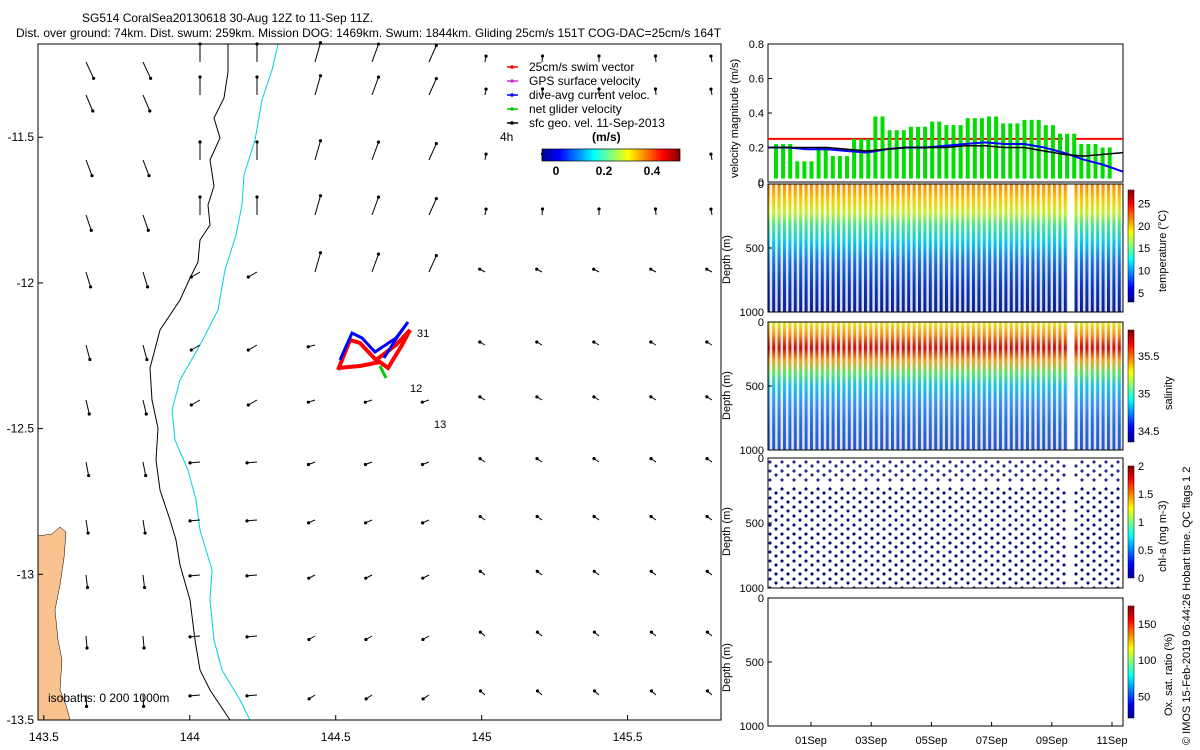 The image size is (1200, 750). Describe the element at coordinates (604, 171) in the screenshot. I see `colorbar-tick-1: 0.2` at that location.